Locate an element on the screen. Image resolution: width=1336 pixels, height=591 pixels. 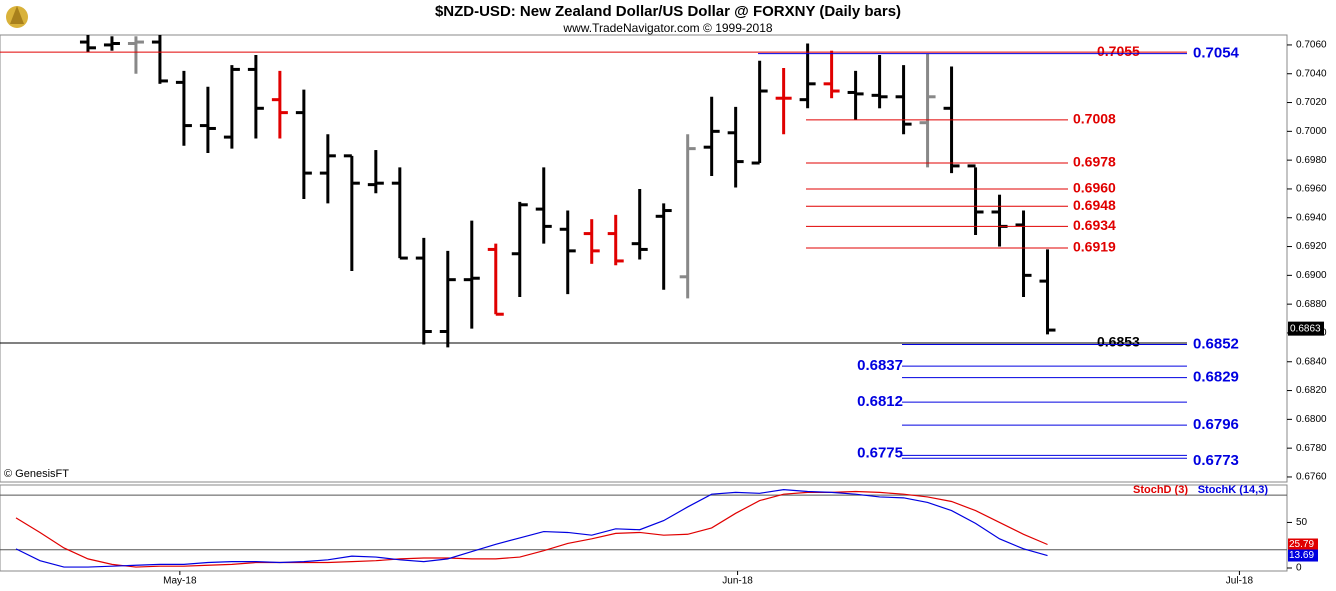
level-label: 0.7055 is located at coordinates (1118, 51).